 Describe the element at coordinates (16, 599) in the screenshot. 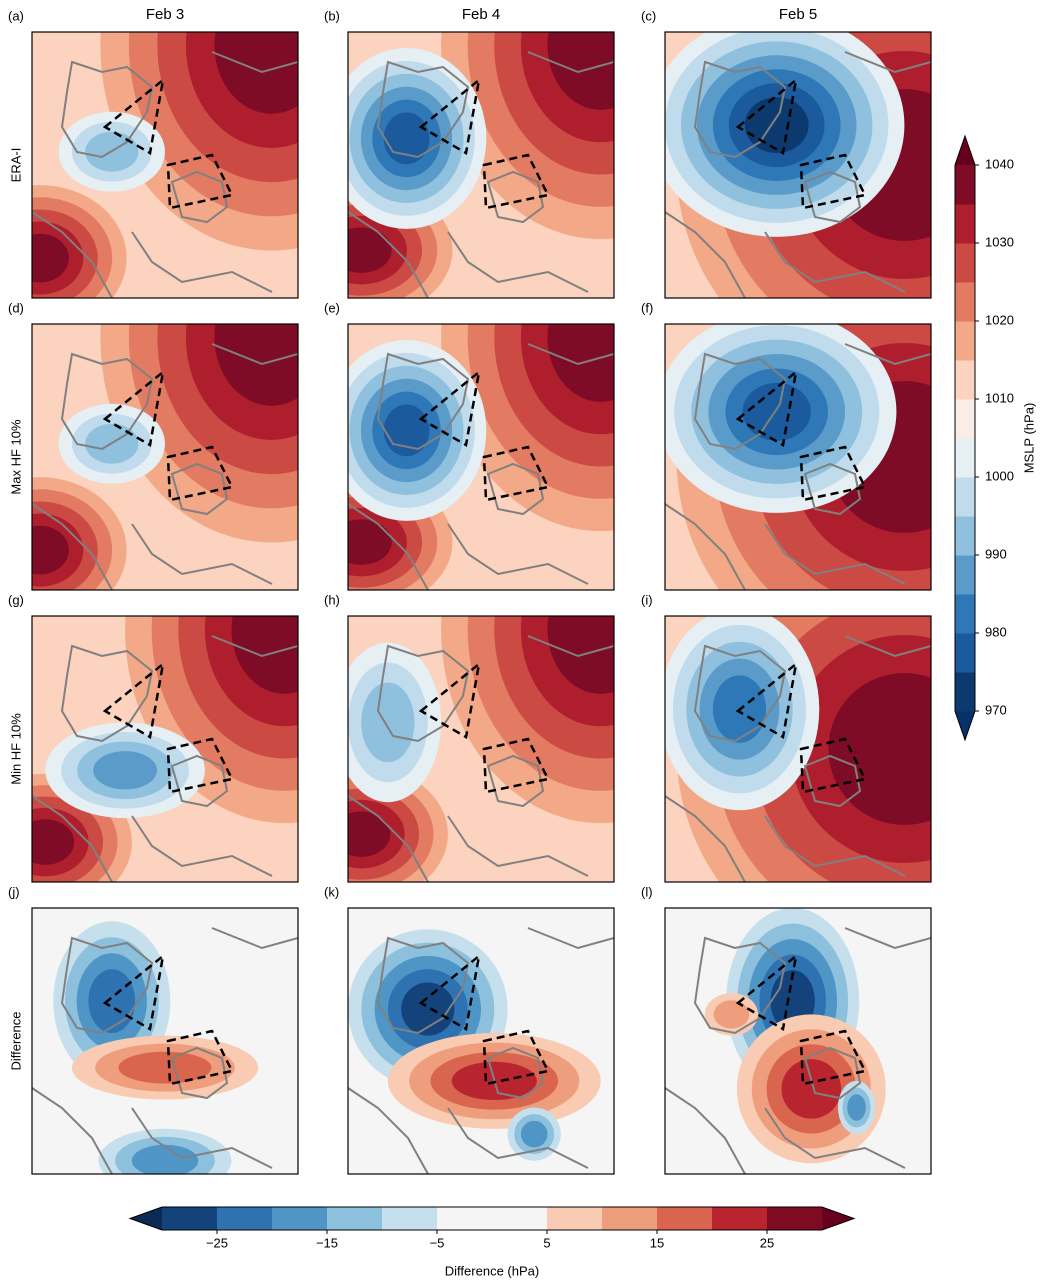

I see `panel-label: (g)` at that location.